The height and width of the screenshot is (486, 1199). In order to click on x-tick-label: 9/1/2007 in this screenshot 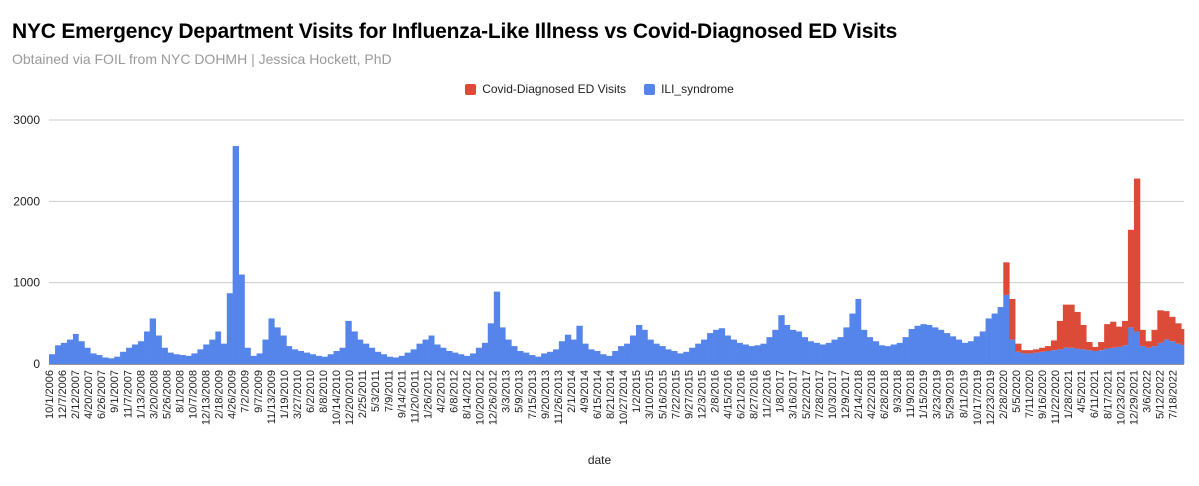, I will do `click(115, 391)`.